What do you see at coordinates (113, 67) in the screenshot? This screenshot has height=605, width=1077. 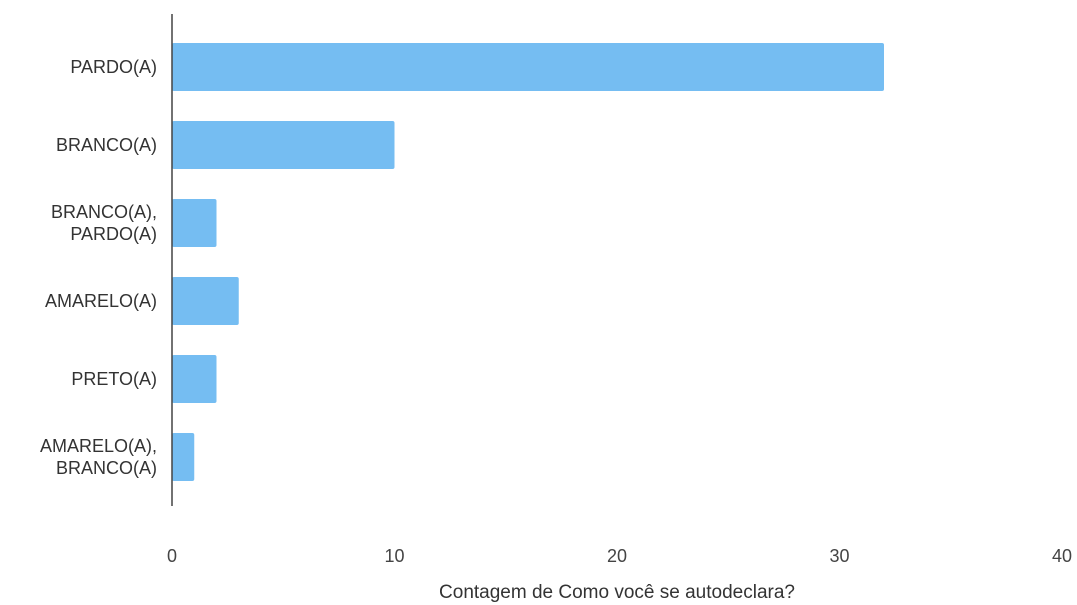 I see `category-label-0: PARDO(A)` at bounding box center [113, 67].